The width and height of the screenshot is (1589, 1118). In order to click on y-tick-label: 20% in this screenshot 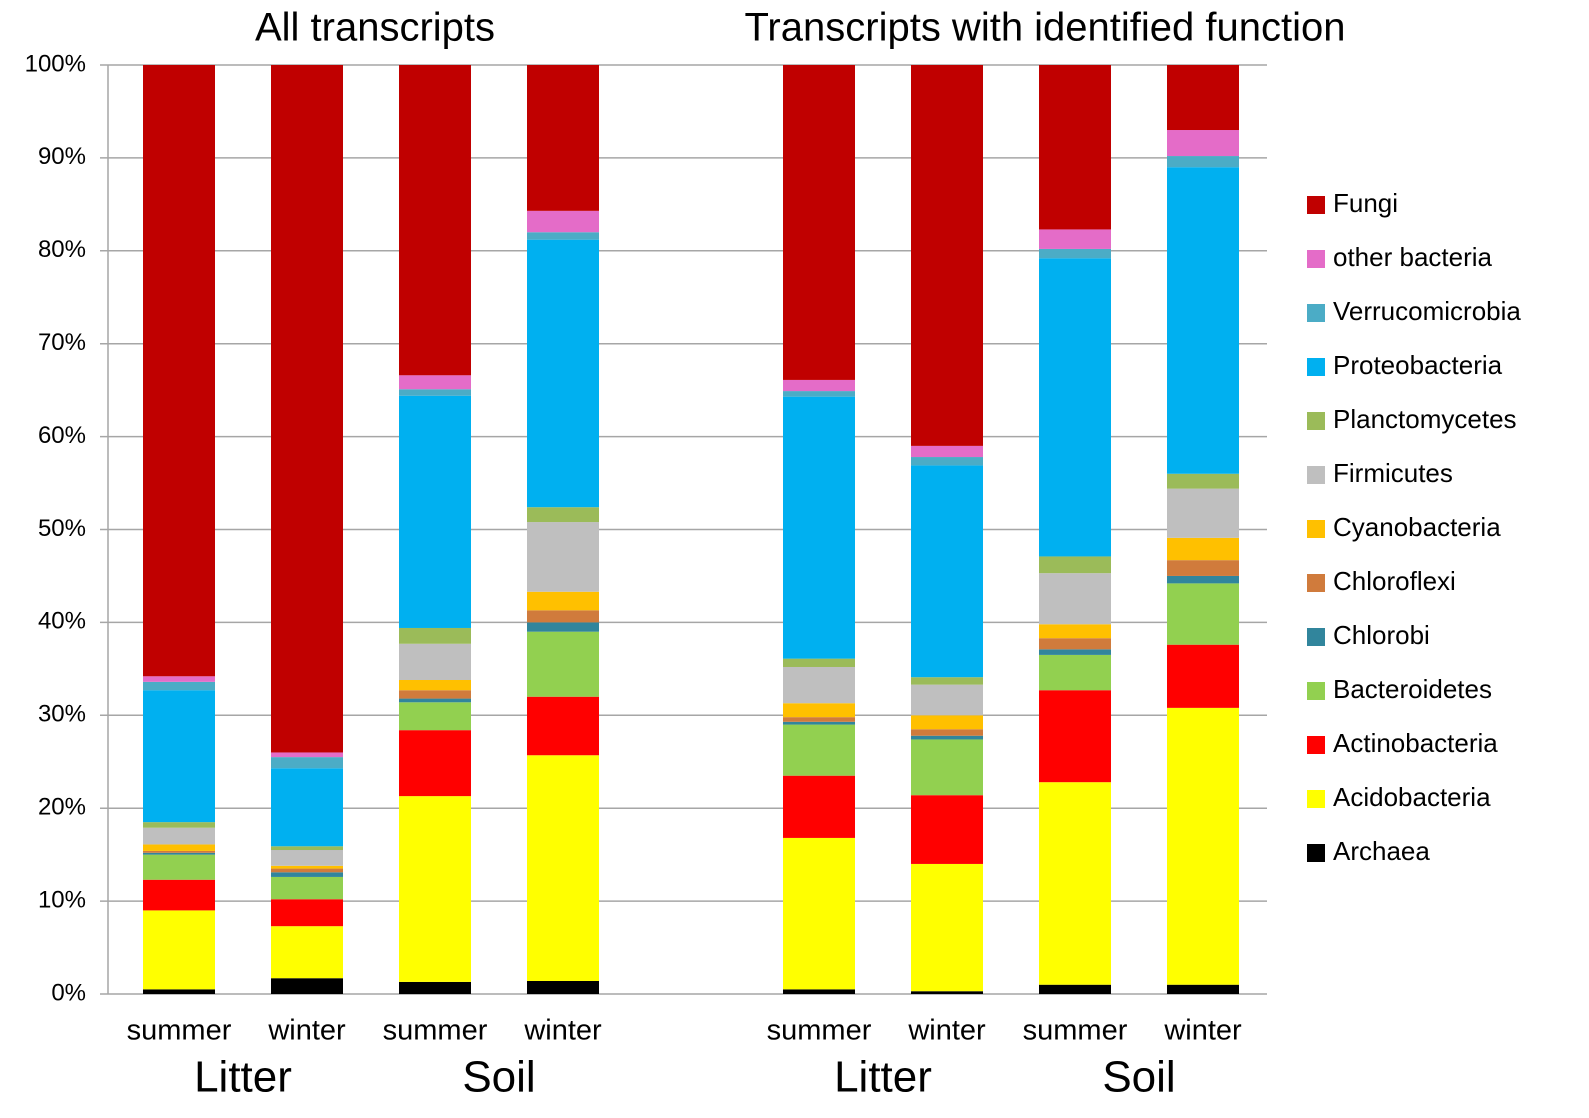, I will do `click(62, 807)`.